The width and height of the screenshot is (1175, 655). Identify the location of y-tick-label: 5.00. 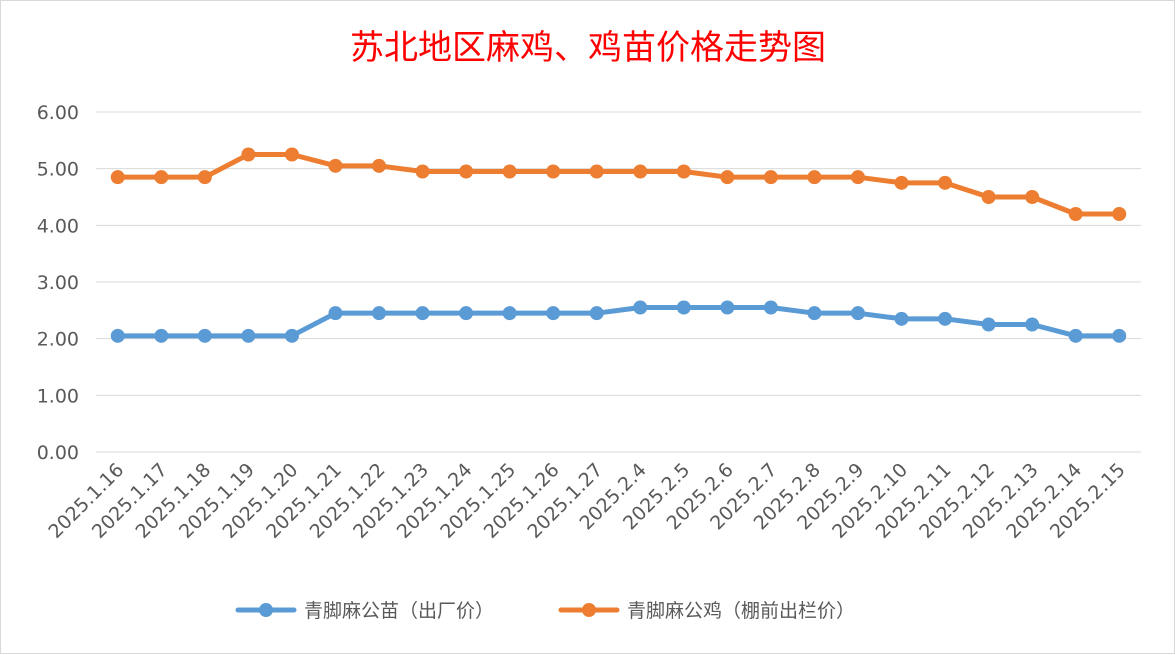
(58, 170).